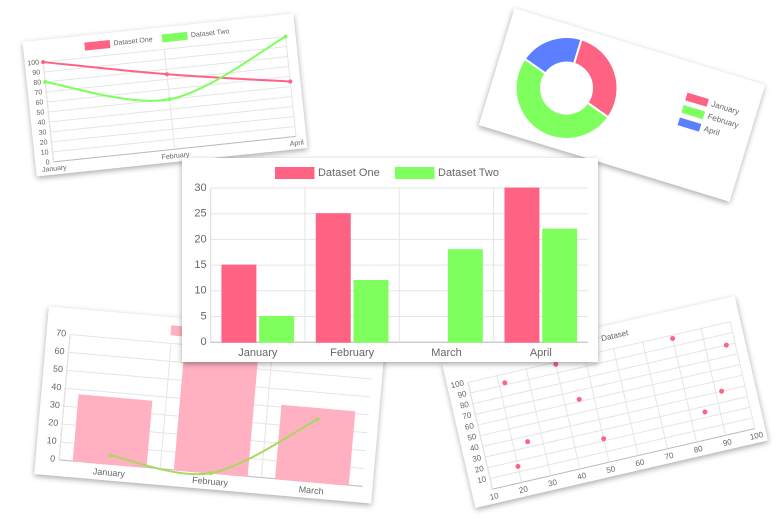 This screenshot has height=526, width=781. I want to click on x-tick-label: 40, so click(581, 476).